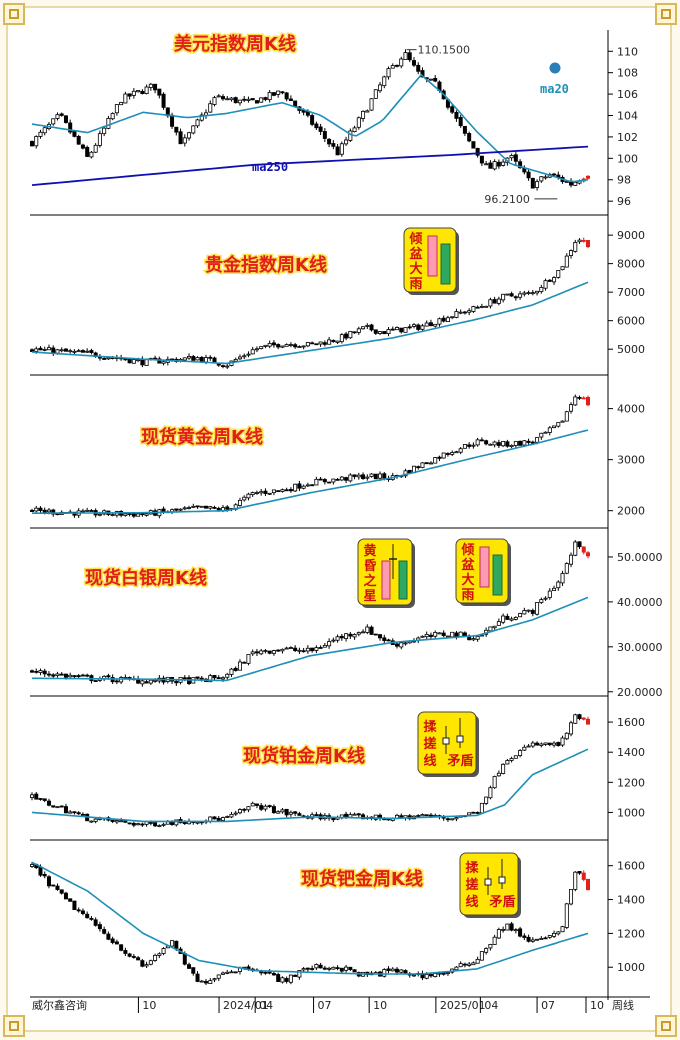 The height and width of the screenshot is (1040, 680). What do you see at coordinates (429, 744) in the screenshot?
I see `pattern-badge-char: 搓` at bounding box center [429, 744].